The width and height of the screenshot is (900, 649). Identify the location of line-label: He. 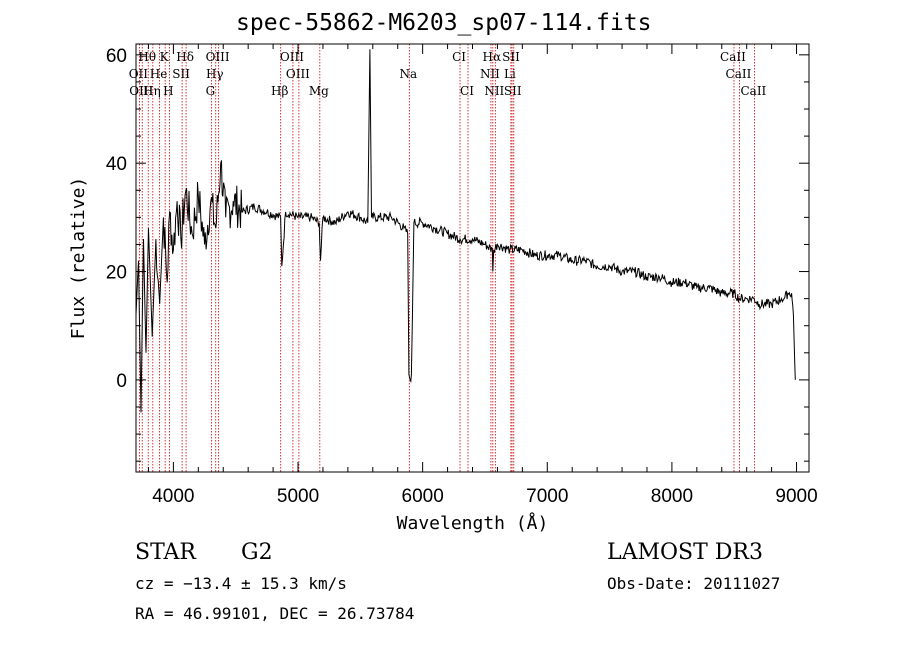
(159, 74).